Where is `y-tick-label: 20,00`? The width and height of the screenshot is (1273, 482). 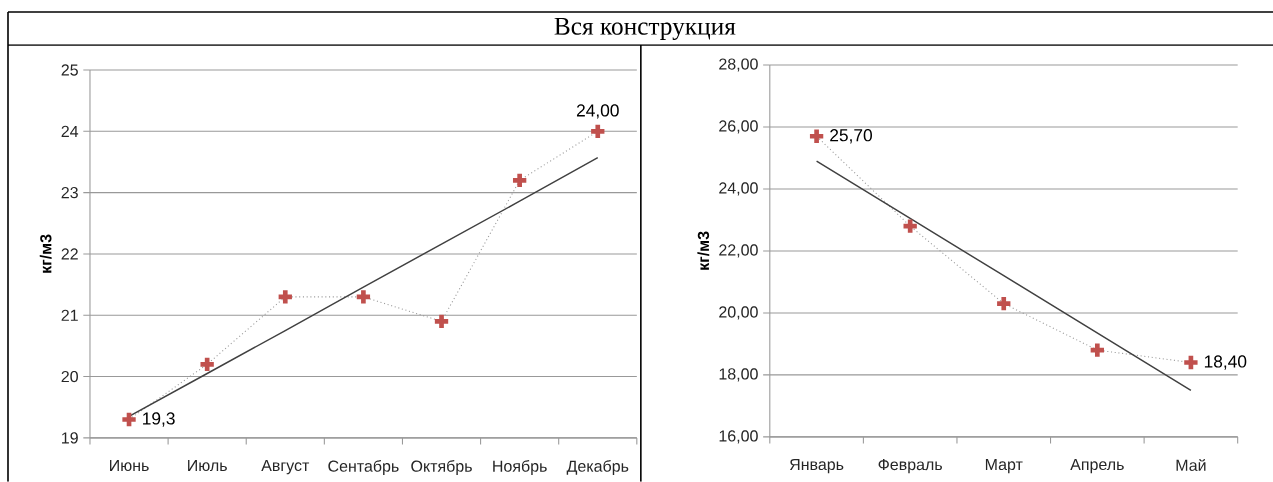 y-tick-label: 20,00 is located at coordinates (738, 313).